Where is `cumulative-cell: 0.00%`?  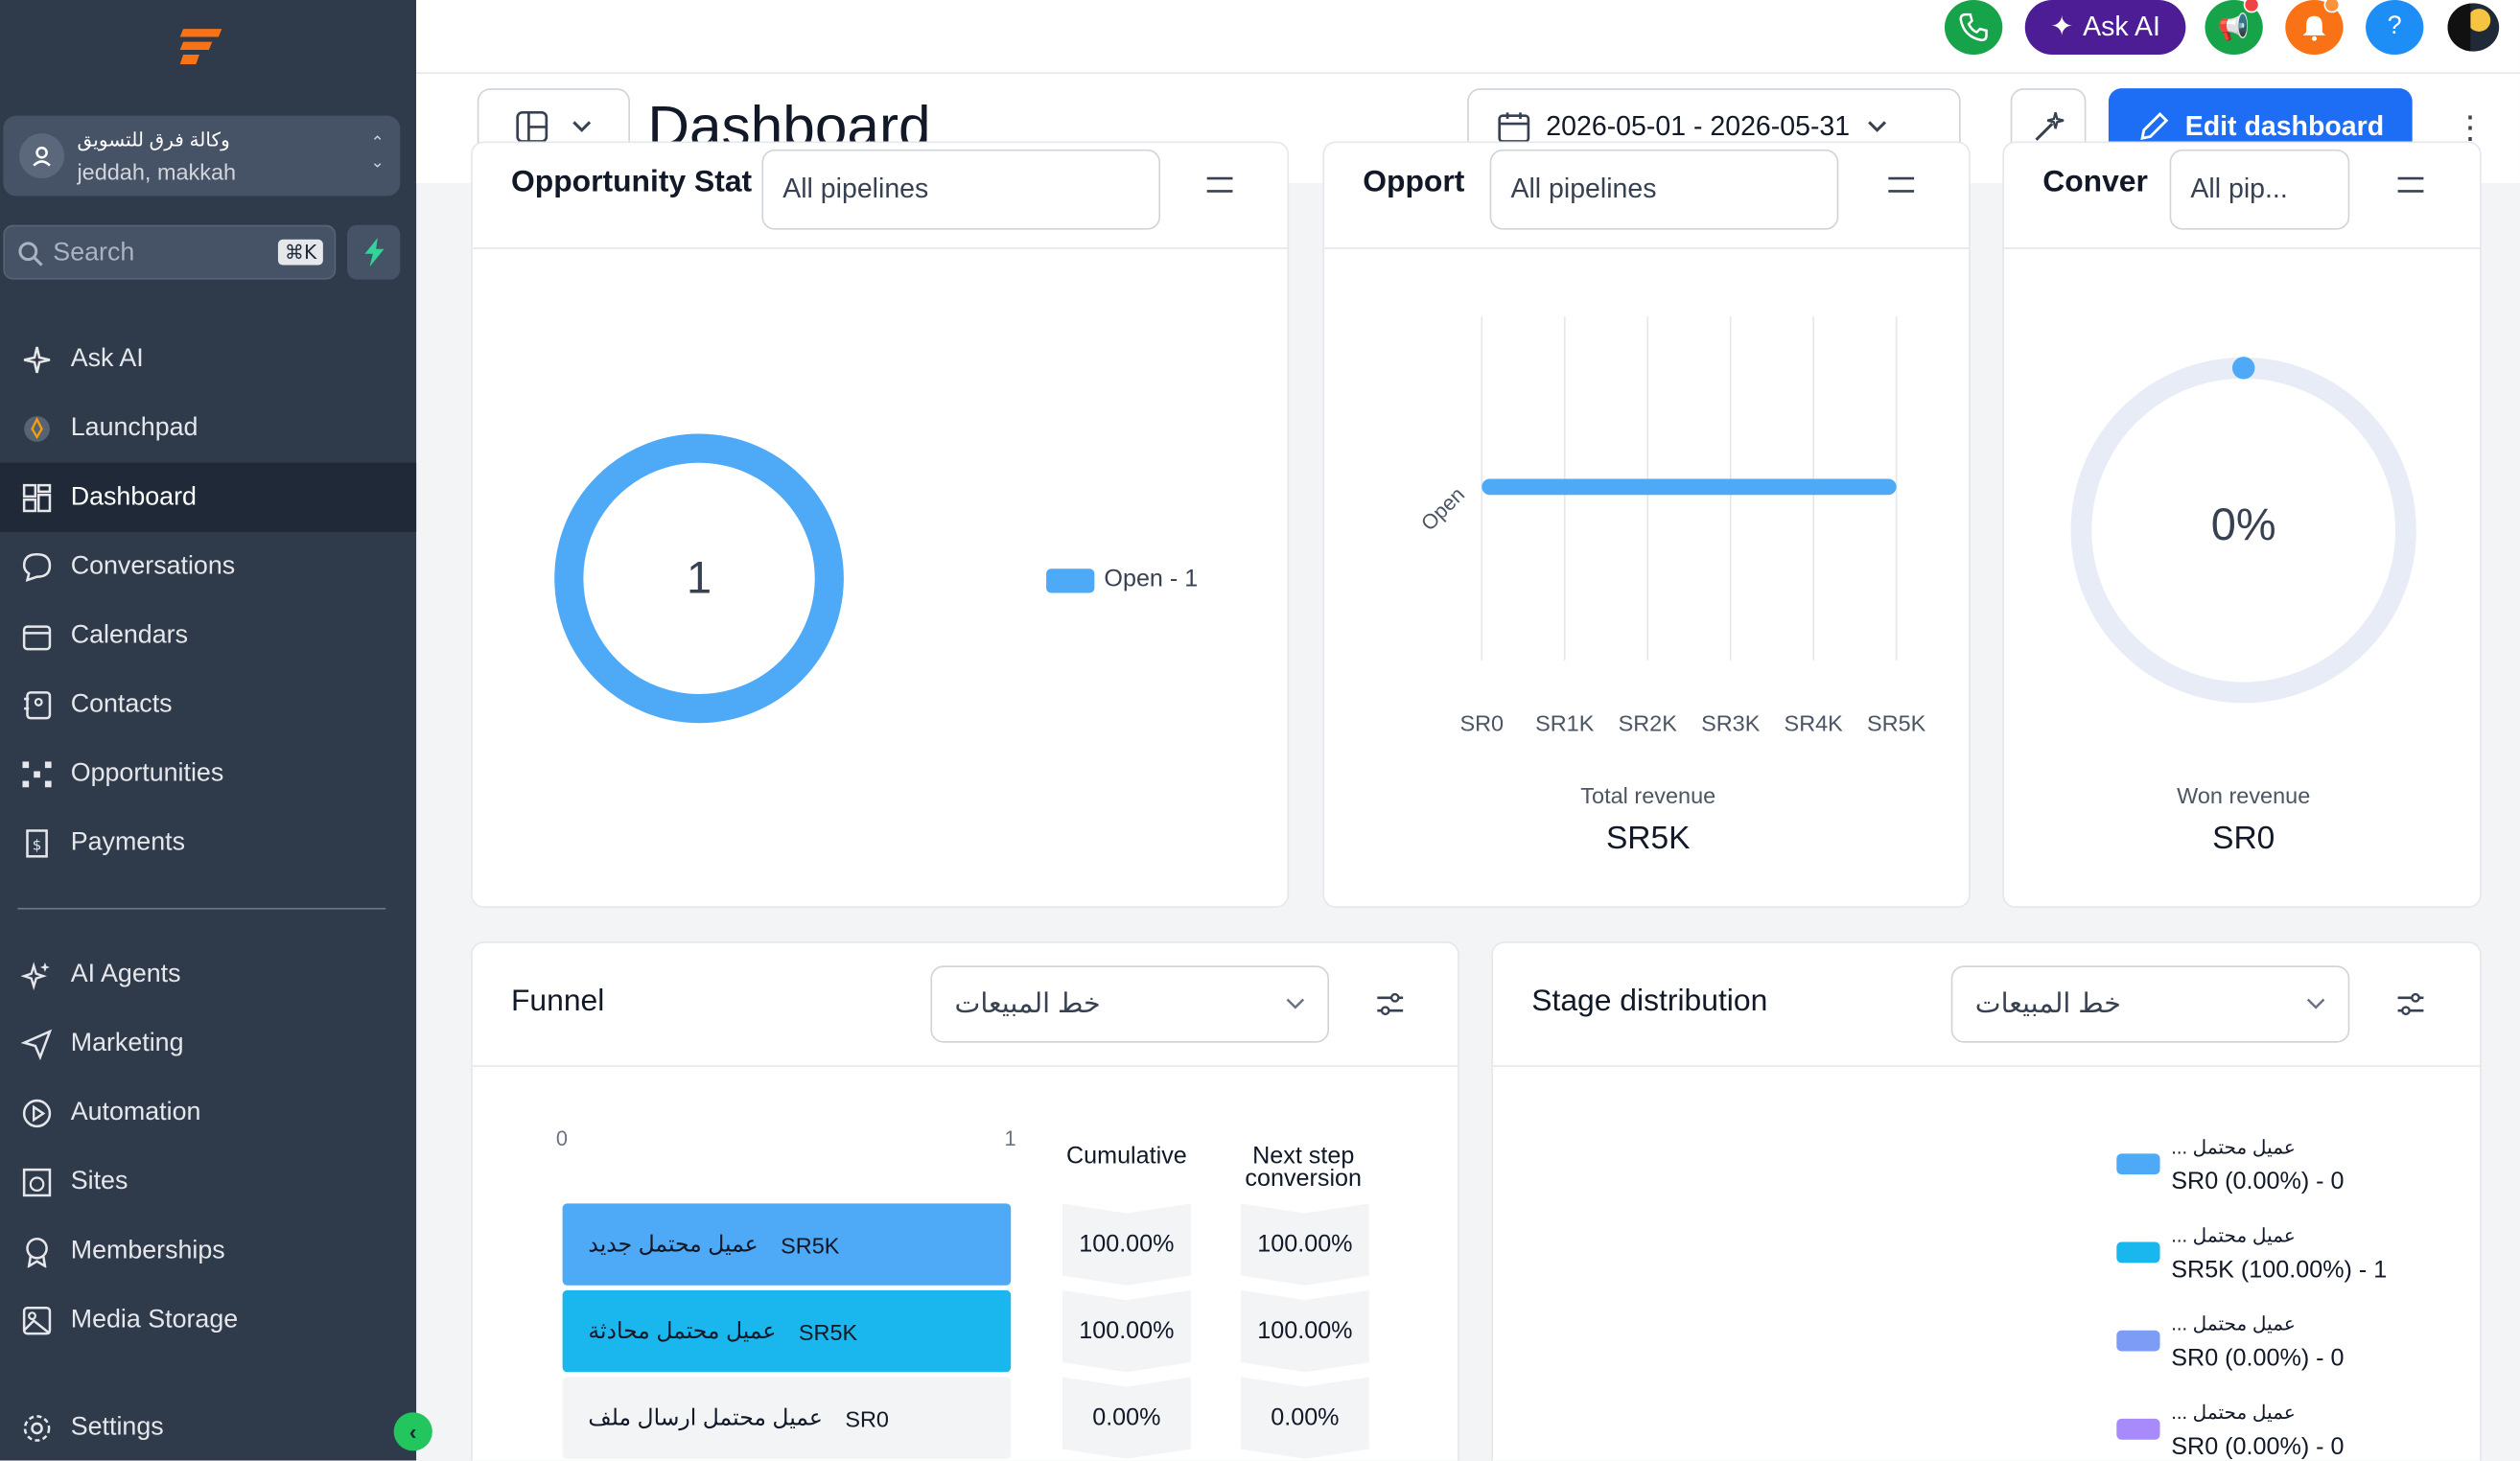 cumulative-cell: 0.00% is located at coordinates (1126, 1418).